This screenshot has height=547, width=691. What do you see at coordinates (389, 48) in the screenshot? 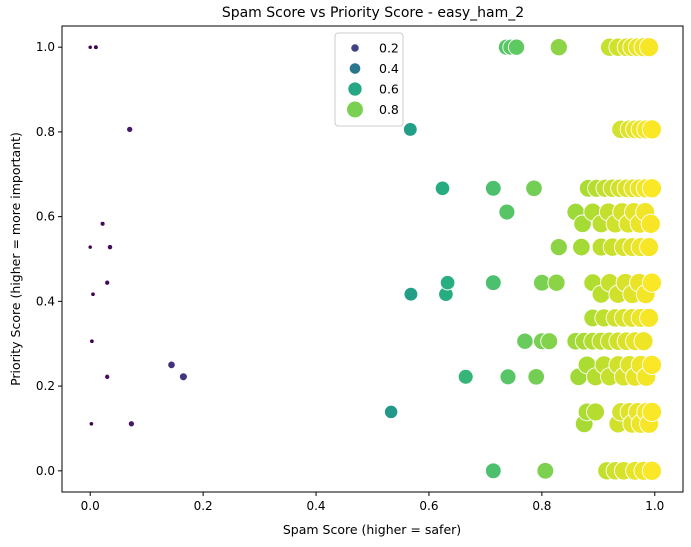
I see `legend-label: 0.2` at bounding box center [389, 48].